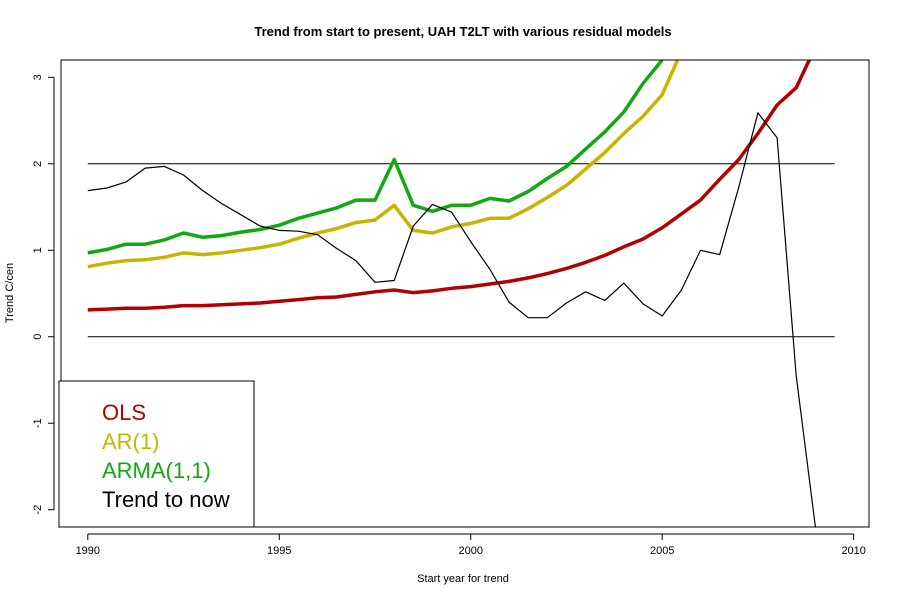 This screenshot has width=900, height=600. Describe the element at coordinates (130, 441) in the screenshot. I see `legend-entry-1: AR(1)` at that location.